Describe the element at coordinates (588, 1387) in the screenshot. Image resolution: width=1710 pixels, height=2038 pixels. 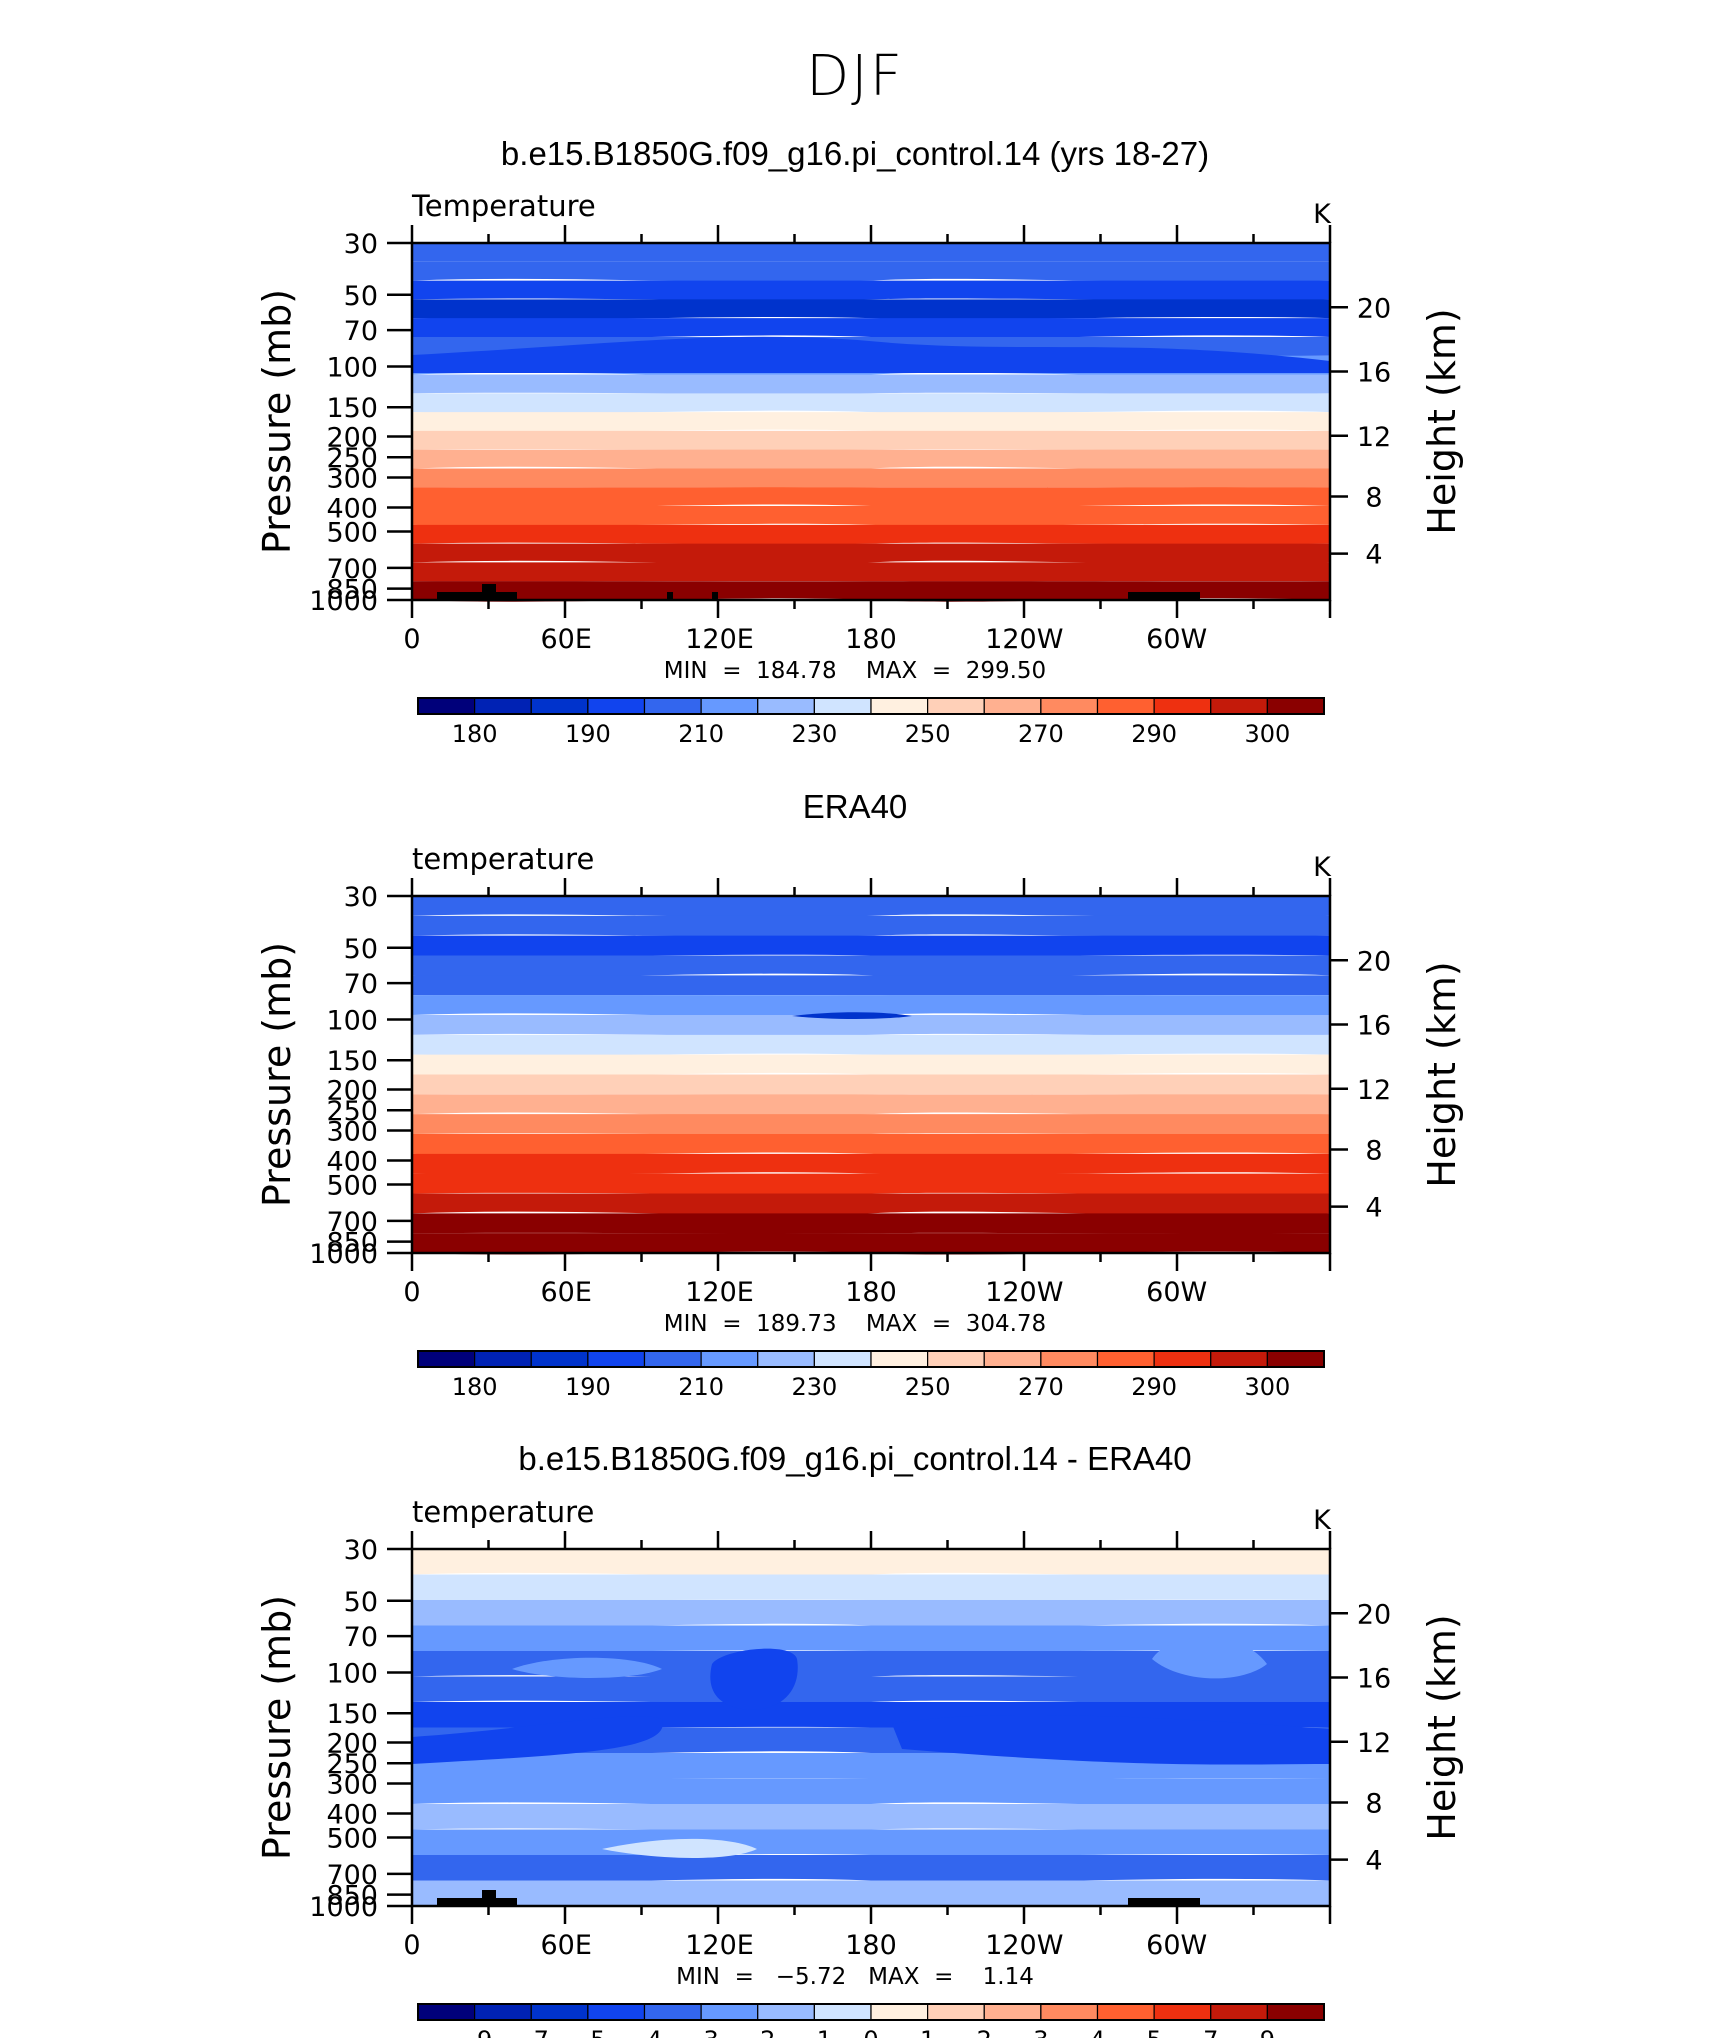
I see `colorbar-label: 190` at that location.